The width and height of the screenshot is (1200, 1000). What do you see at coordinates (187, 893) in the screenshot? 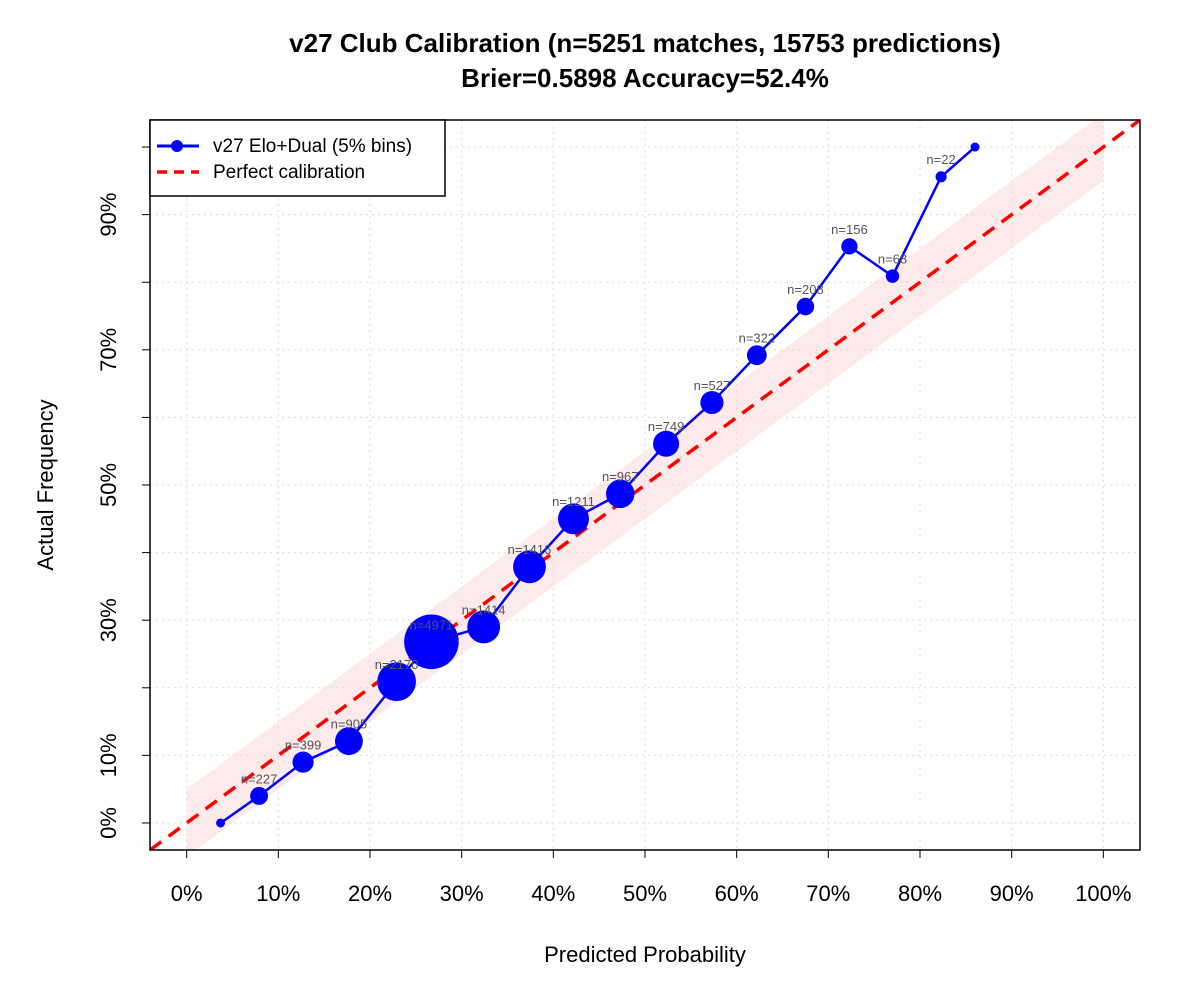
I see `x-tick-label: 0%` at bounding box center [187, 893].